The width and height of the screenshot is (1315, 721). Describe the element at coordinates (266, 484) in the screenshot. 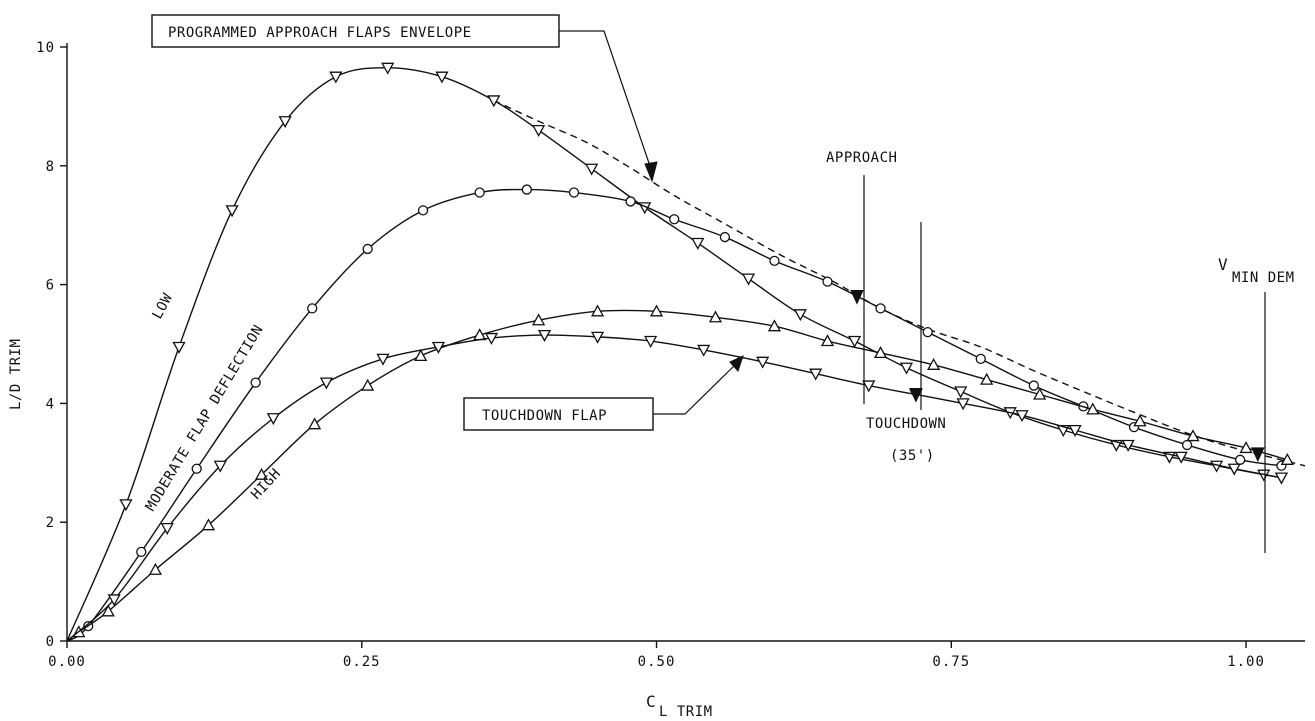

I see `high-curve-label: HIGH` at that location.